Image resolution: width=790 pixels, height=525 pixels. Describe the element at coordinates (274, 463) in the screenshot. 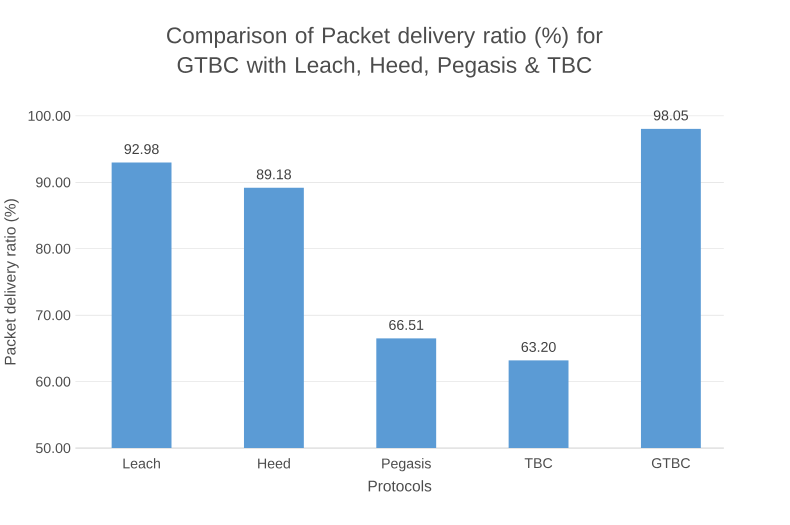

I see `x-tick-label: Heed` at that location.